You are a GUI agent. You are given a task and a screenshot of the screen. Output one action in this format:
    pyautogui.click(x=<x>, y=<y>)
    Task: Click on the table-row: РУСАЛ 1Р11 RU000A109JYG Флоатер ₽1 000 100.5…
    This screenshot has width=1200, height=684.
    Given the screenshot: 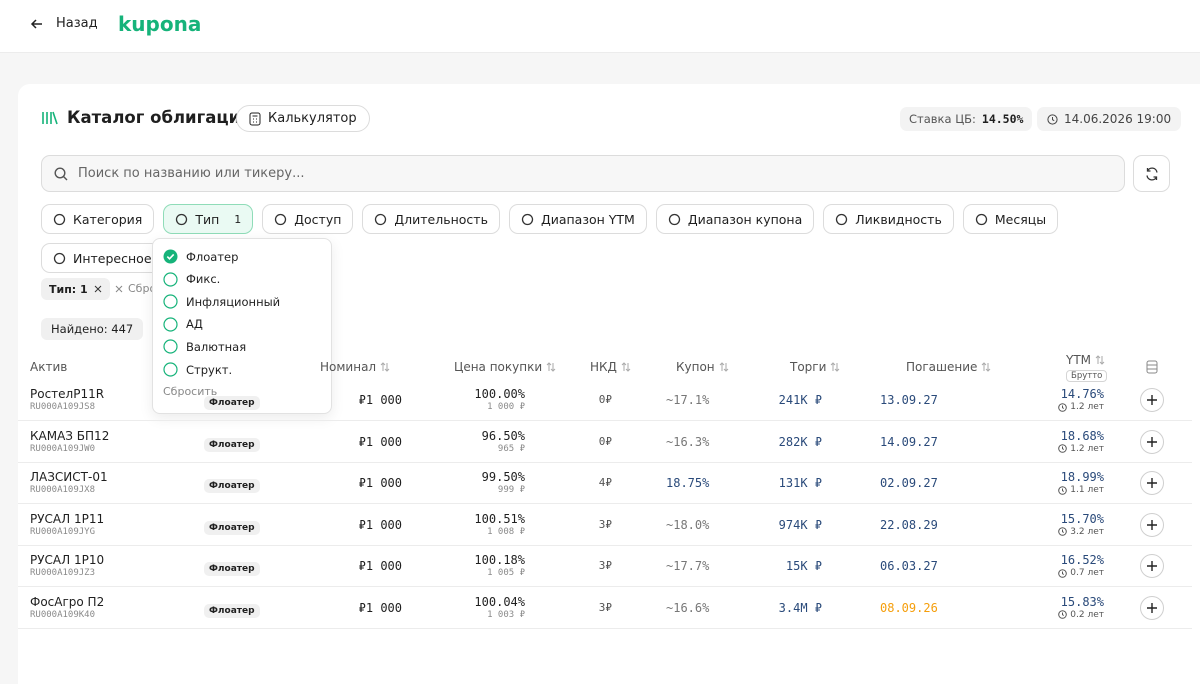 What is the action you would take?
    pyautogui.click(x=605, y=525)
    